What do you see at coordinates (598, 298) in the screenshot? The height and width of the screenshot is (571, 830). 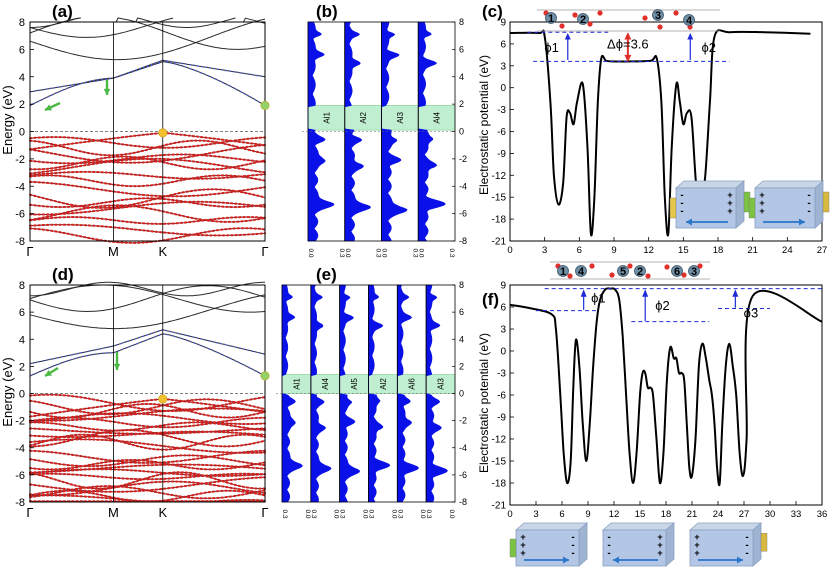 I see `phi1-label: ϕ1` at bounding box center [598, 298].